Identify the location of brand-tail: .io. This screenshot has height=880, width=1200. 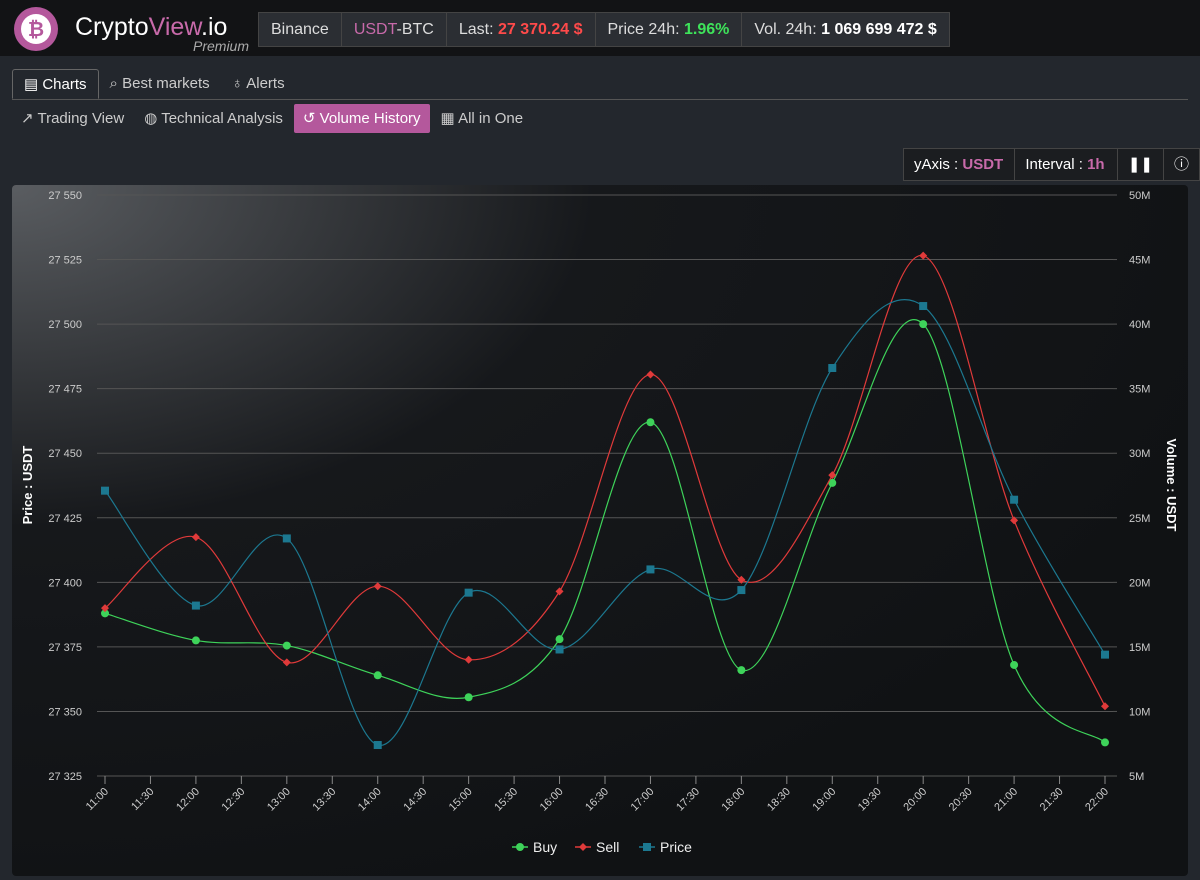
(214, 27).